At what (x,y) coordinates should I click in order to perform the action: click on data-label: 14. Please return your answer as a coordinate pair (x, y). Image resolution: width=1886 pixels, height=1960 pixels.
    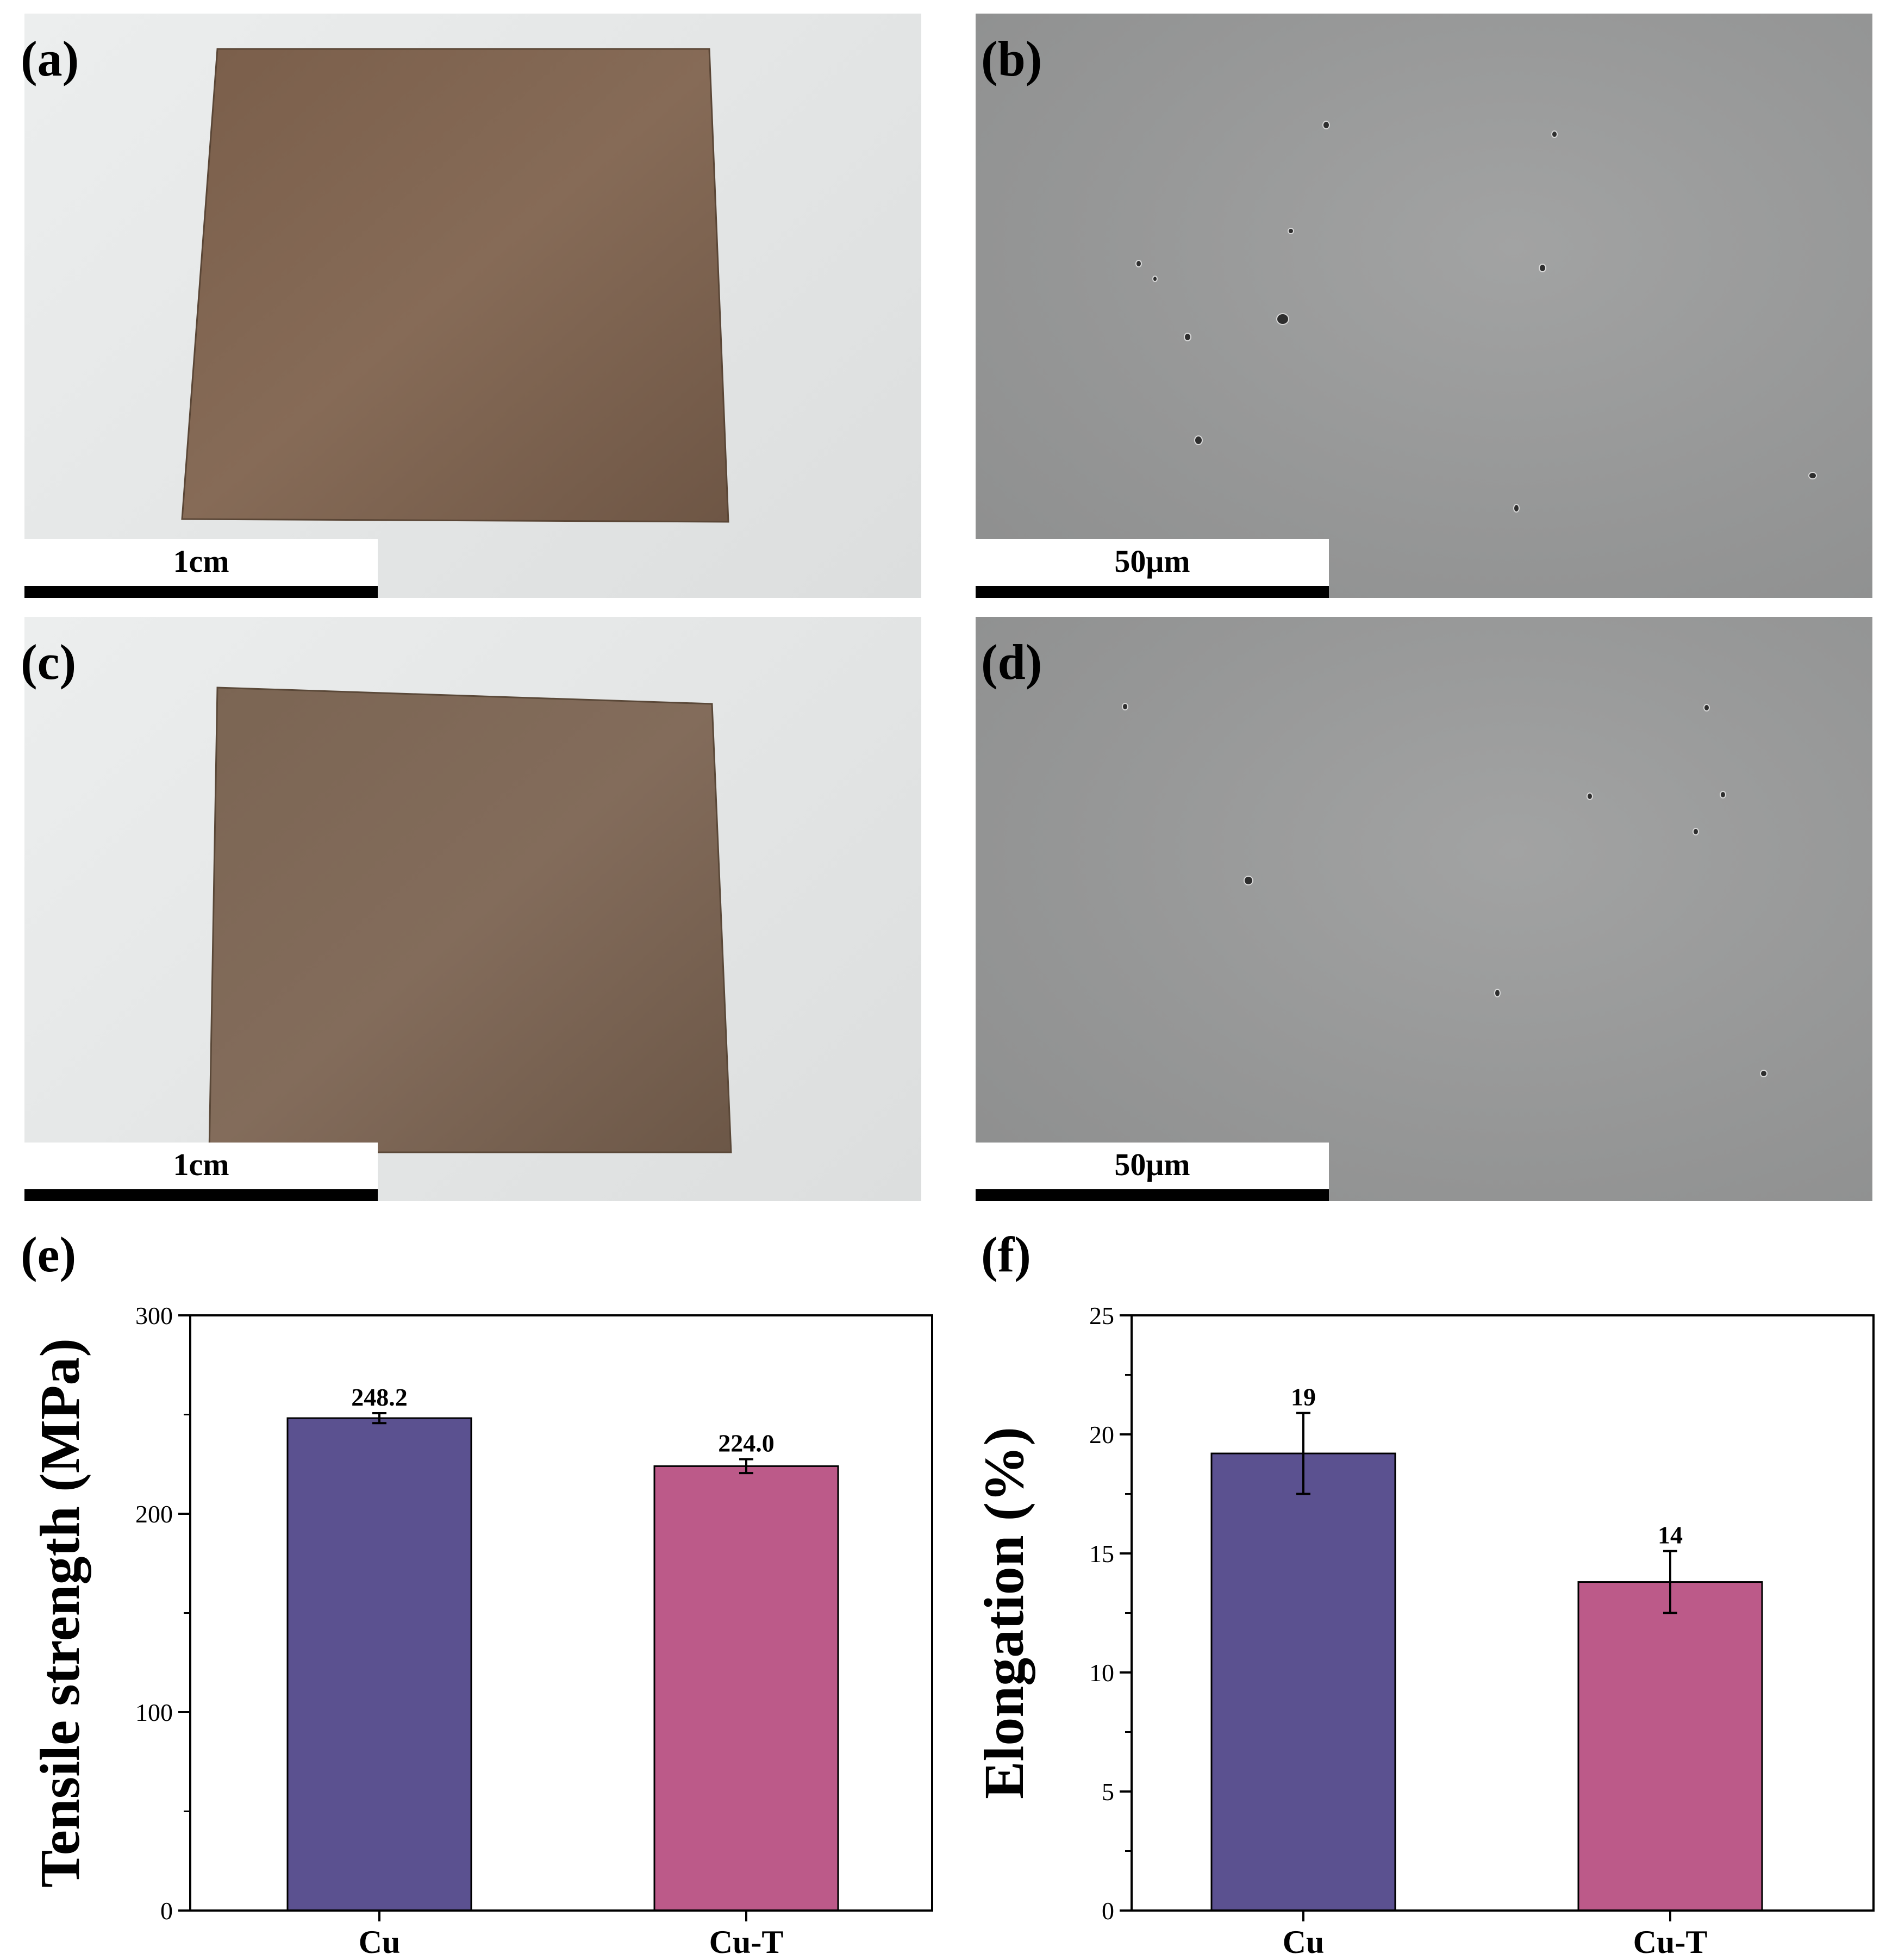
    Looking at the image, I should click on (1670, 1535).